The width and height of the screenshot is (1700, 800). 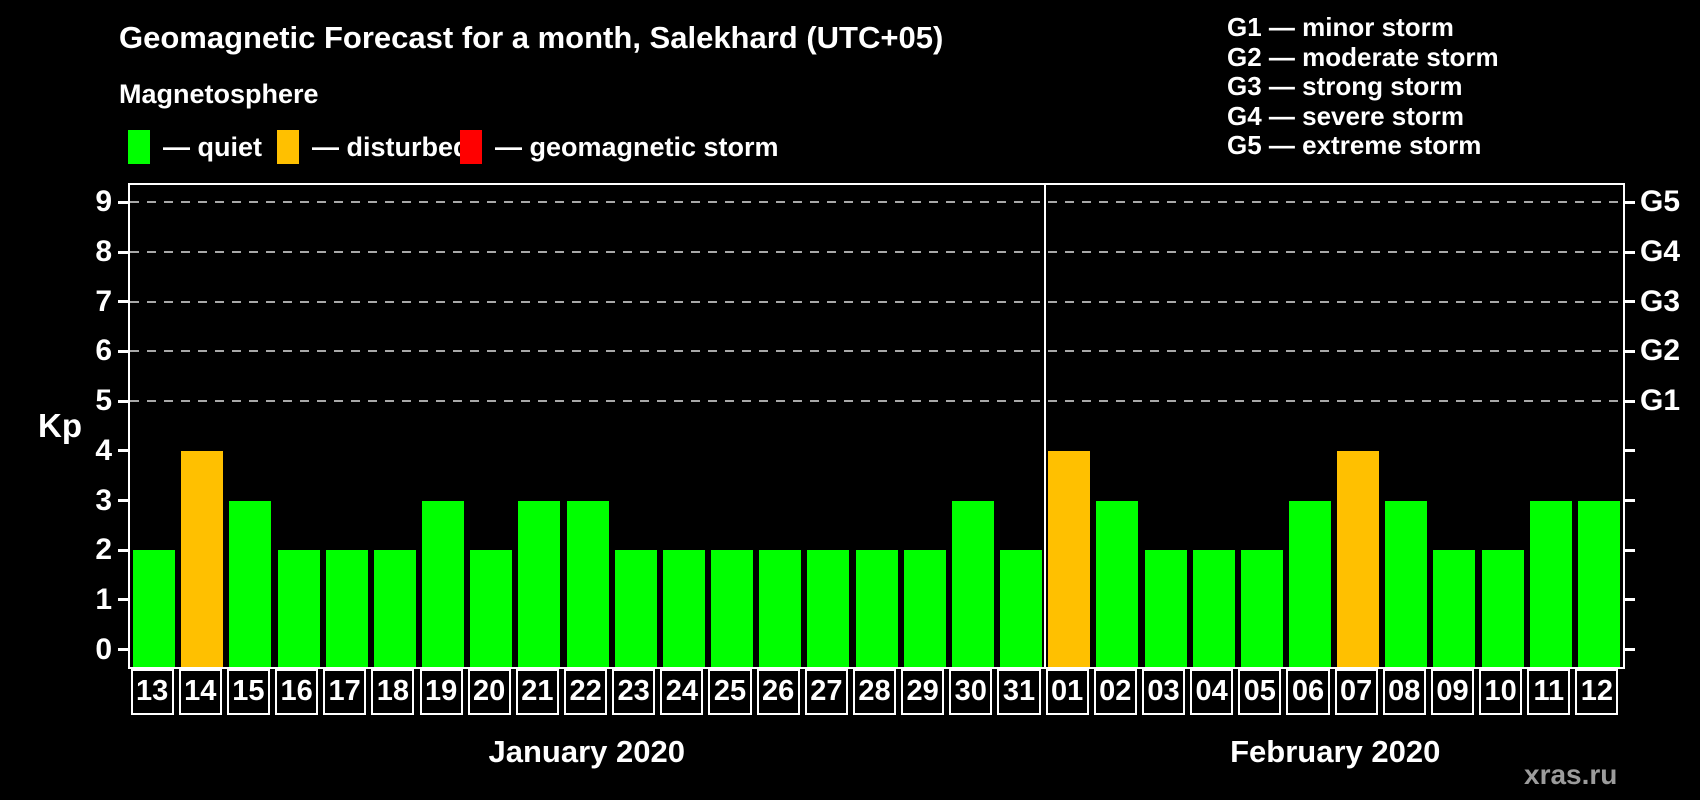 What do you see at coordinates (1660, 252) in the screenshot?
I see `g-scale-label: G4` at bounding box center [1660, 252].